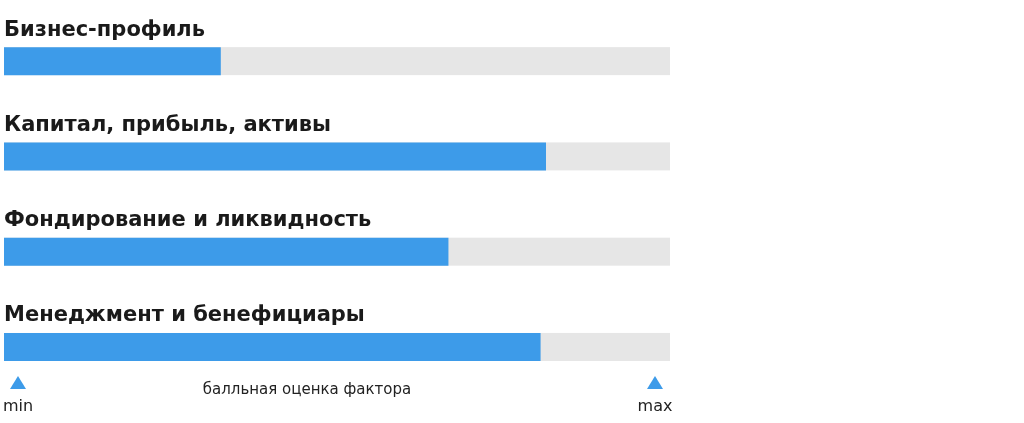 This screenshot has width=1024, height=423. Describe the element at coordinates (188, 219) in the screenshot. I see `y-tick-label: Фондирование и ликвидность` at that location.